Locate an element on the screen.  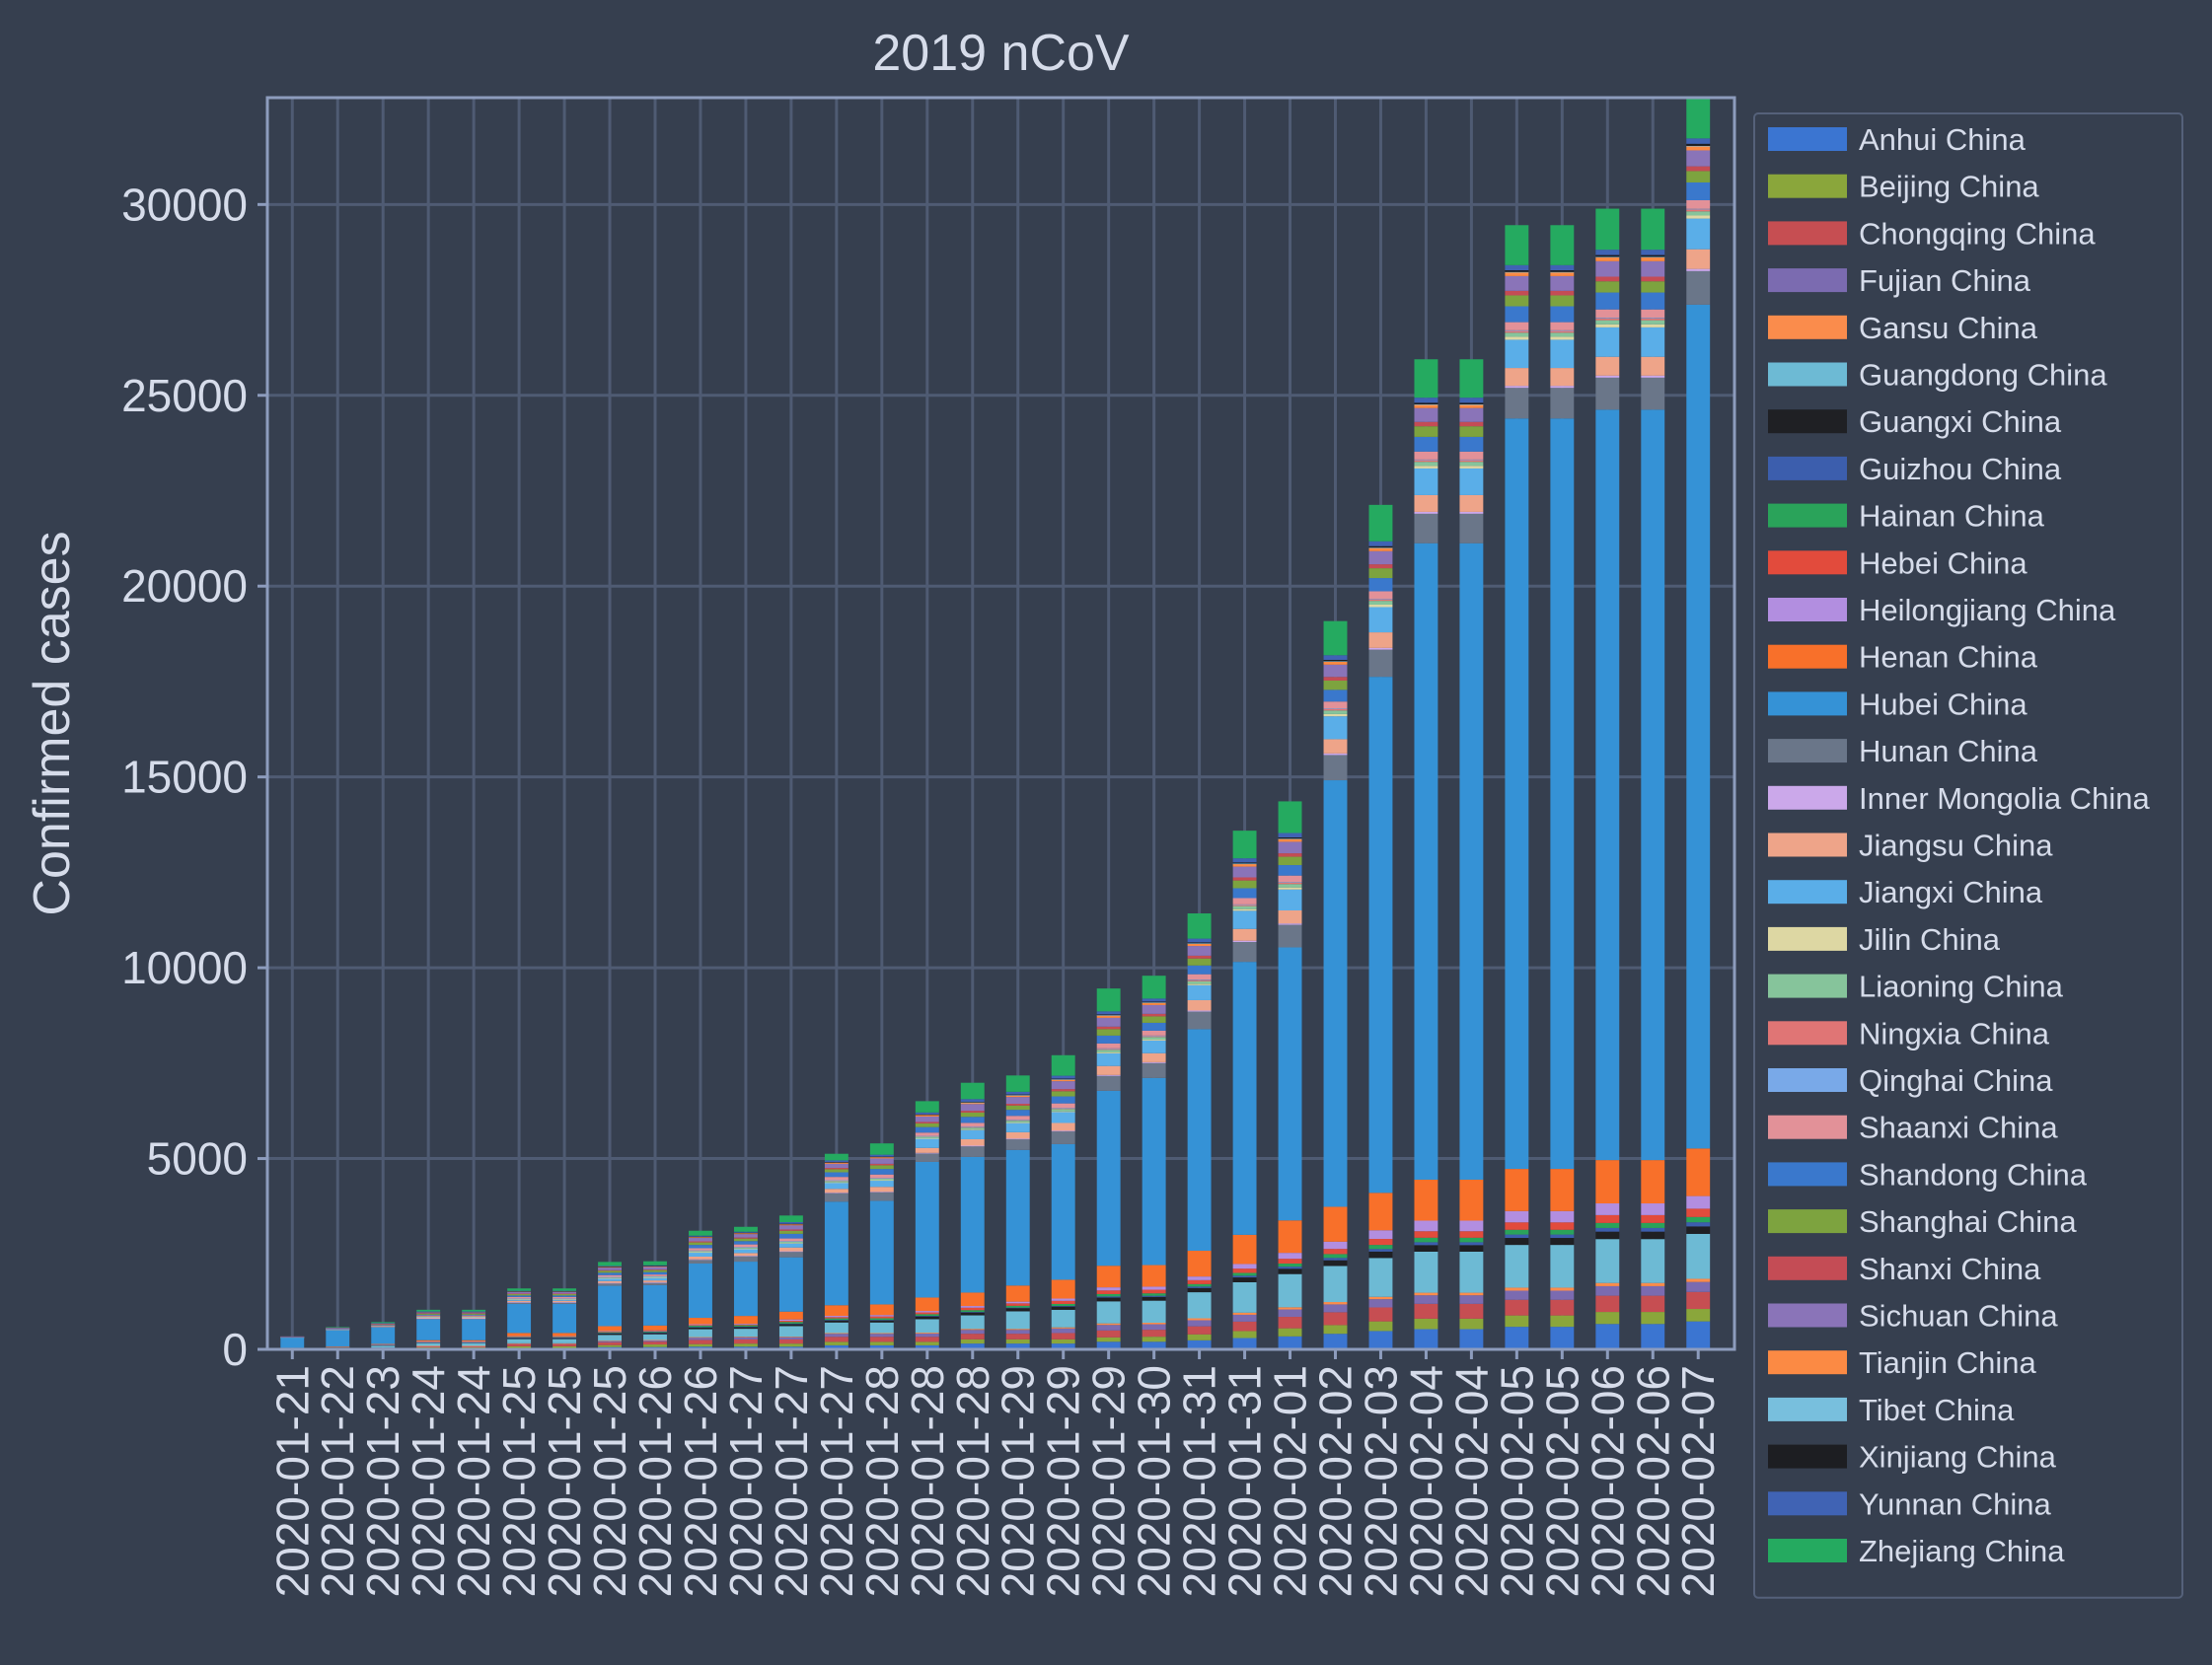
y-tick-label: 20000 is located at coordinates (184, 586).